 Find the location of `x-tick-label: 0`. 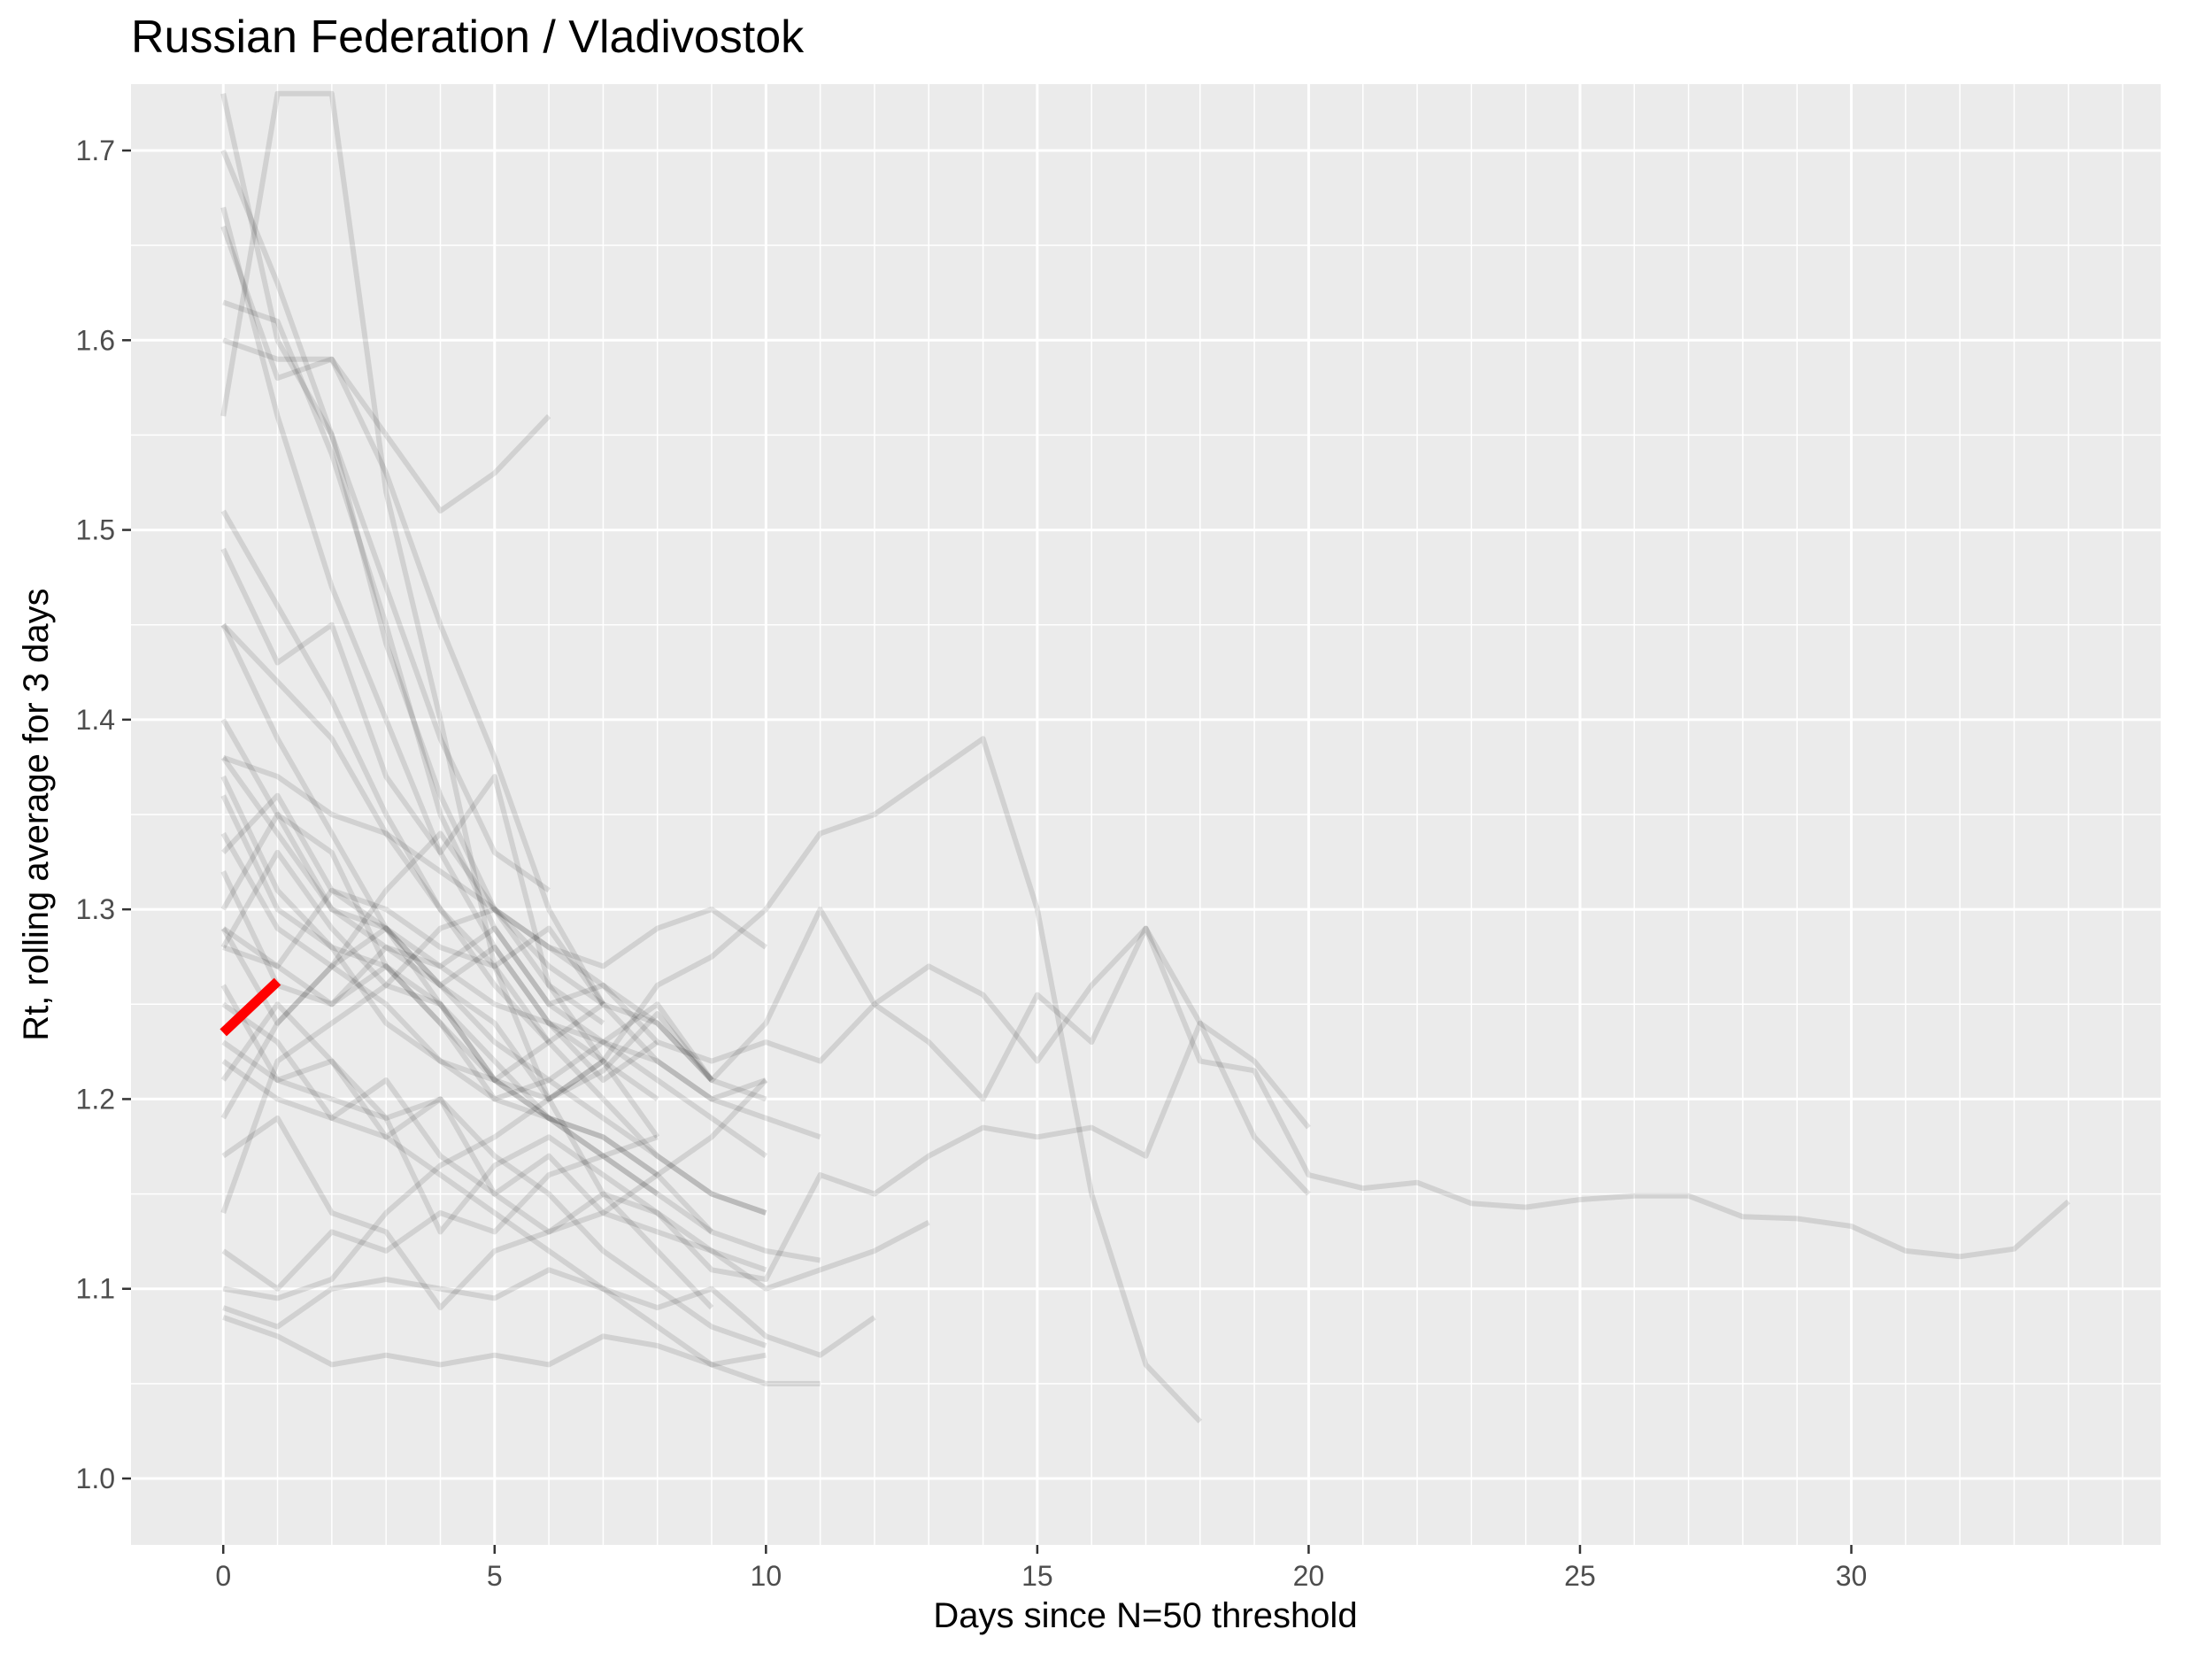

x-tick-label: 0 is located at coordinates (223, 1576).